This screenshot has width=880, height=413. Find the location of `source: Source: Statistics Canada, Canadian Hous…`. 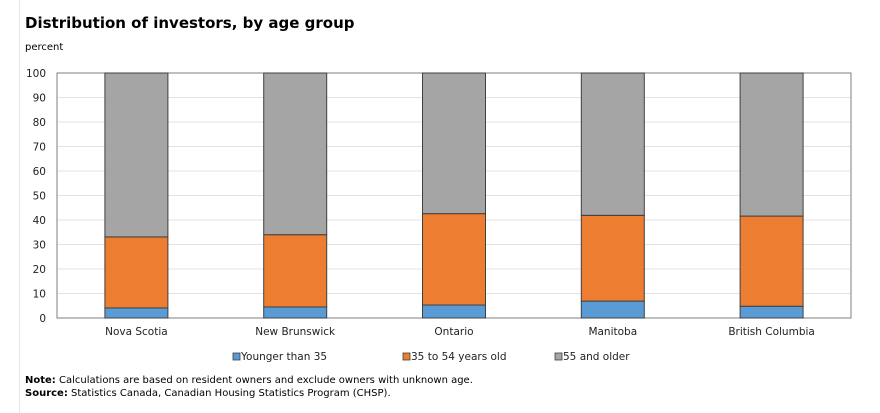

source: Source: Statistics Canada, Canadian Hous… is located at coordinates (208, 393).